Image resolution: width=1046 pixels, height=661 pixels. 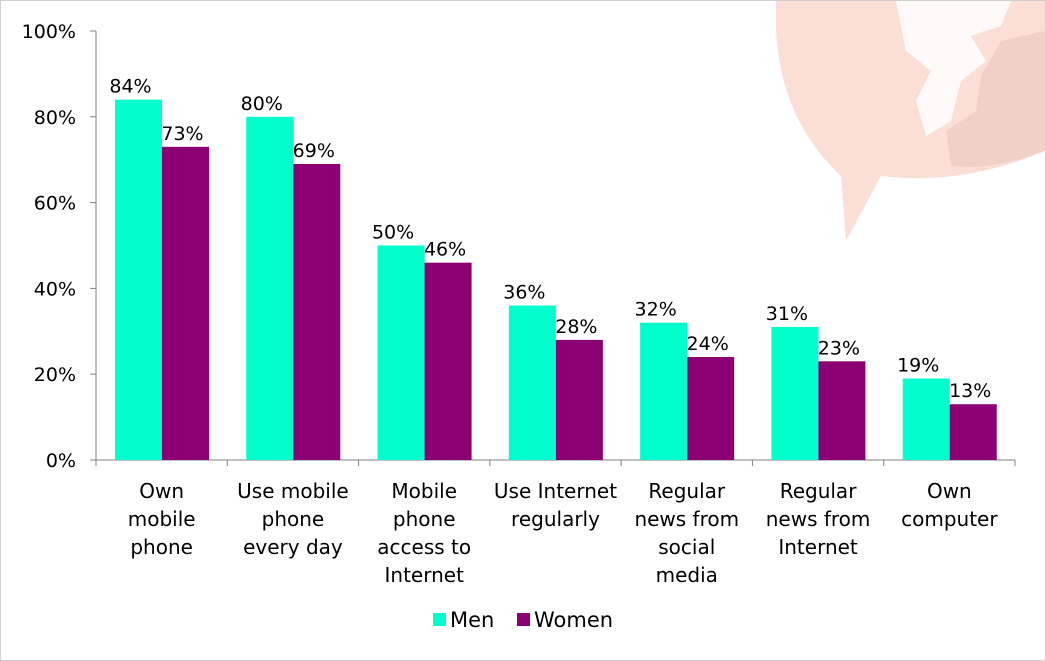 What do you see at coordinates (970, 391) in the screenshot?
I see `data-label-women: 13%` at bounding box center [970, 391].